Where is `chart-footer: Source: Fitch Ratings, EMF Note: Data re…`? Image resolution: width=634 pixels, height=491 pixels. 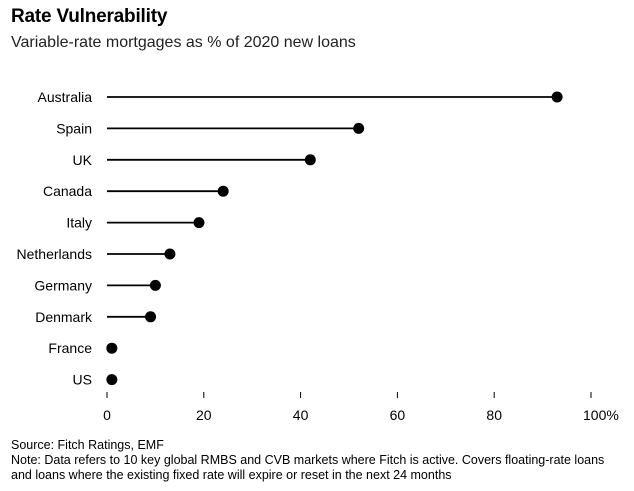
chart-footer: Source: Fitch Ratings, EMF Note: Data re… is located at coordinates (318, 460).